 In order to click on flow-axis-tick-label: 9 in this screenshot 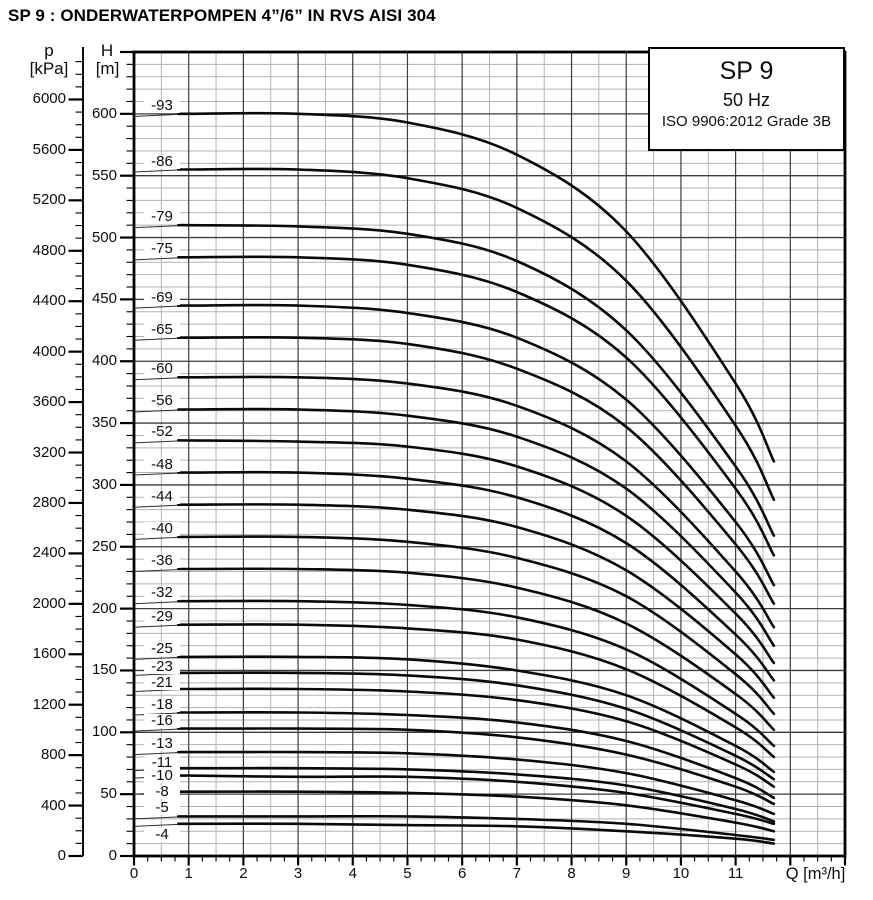, I will do `click(626, 873)`.